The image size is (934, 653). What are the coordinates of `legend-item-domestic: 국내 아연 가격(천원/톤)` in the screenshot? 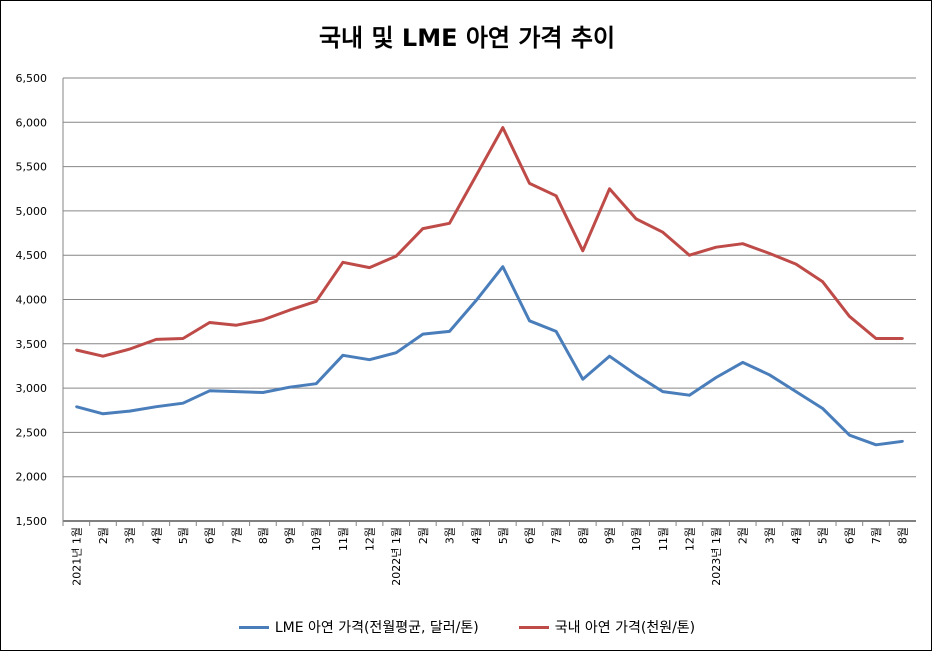 It's located at (607, 627).